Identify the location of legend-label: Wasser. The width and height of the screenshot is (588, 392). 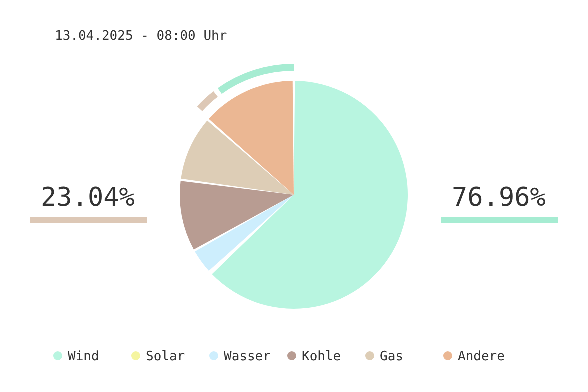
(248, 357).